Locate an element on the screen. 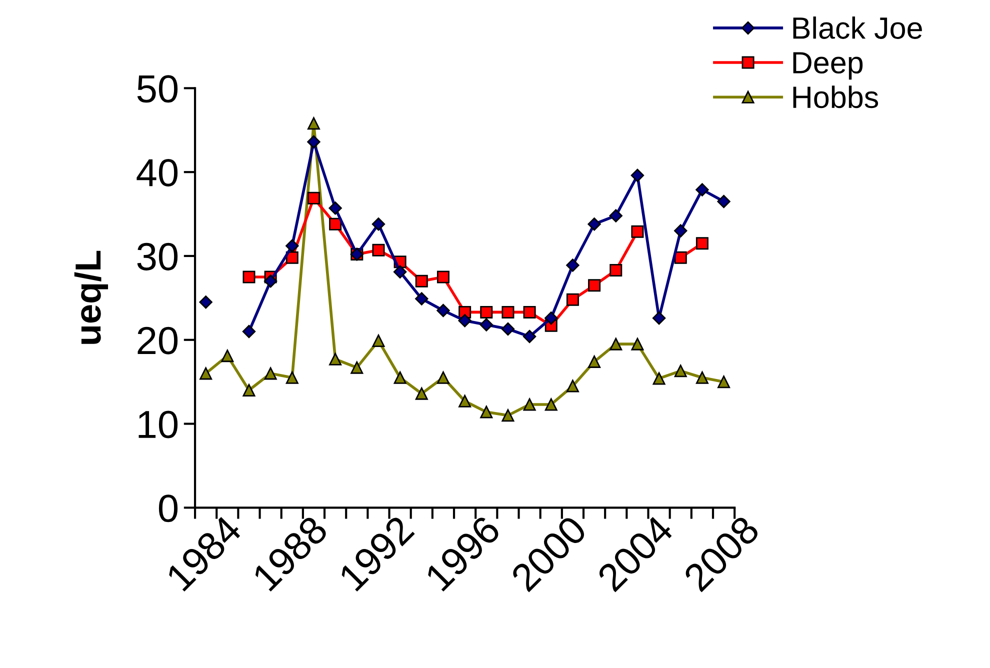 This screenshot has height=668, width=990. legend-label: Deep is located at coordinates (828, 66).